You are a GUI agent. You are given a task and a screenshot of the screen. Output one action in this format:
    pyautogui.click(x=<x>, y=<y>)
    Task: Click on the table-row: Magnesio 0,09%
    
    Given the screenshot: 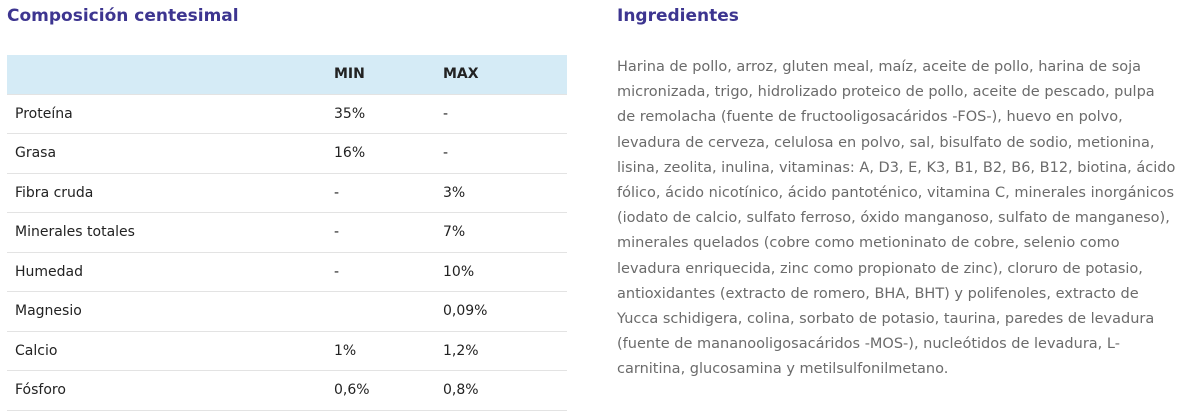 What is the action you would take?
    pyautogui.click(x=287, y=311)
    